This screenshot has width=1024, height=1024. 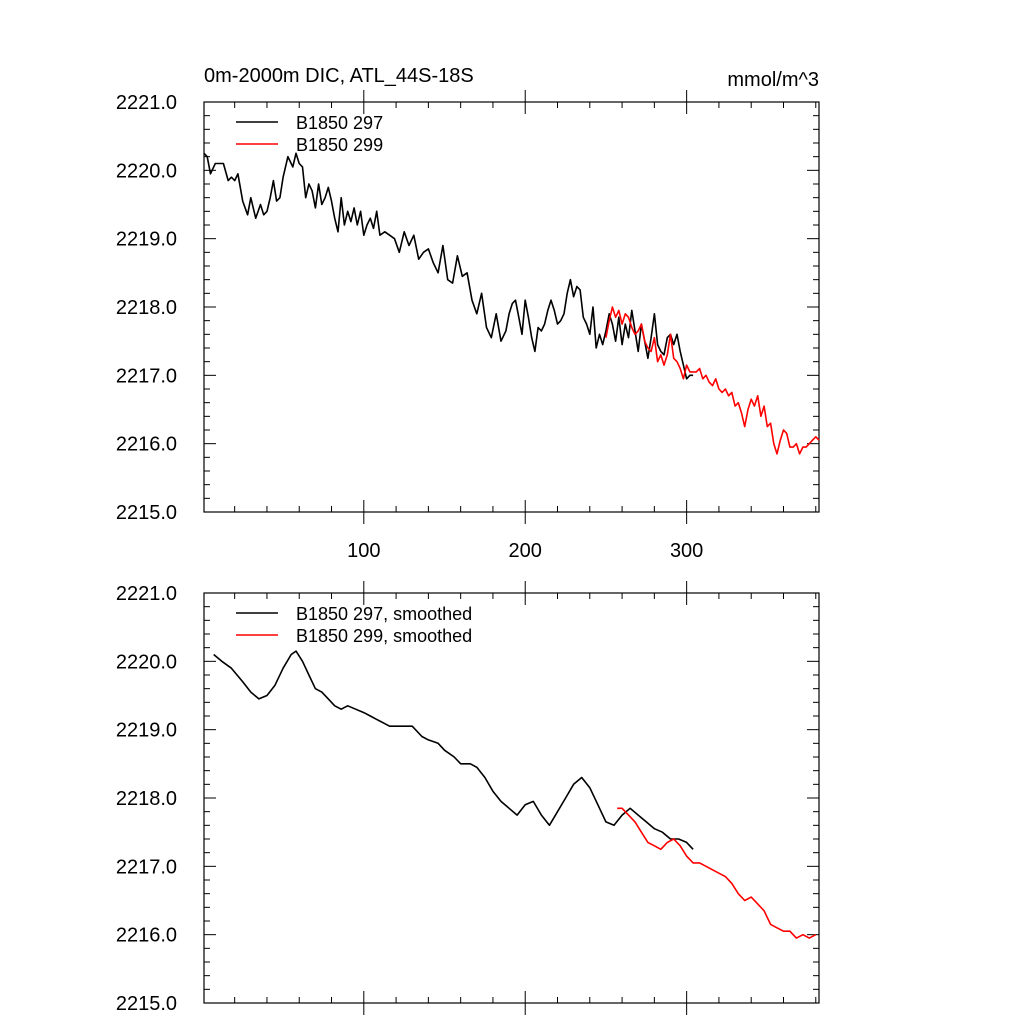 What do you see at coordinates (384, 614) in the screenshot?
I see `legend-label: B1850 297, smoothed` at bounding box center [384, 614].